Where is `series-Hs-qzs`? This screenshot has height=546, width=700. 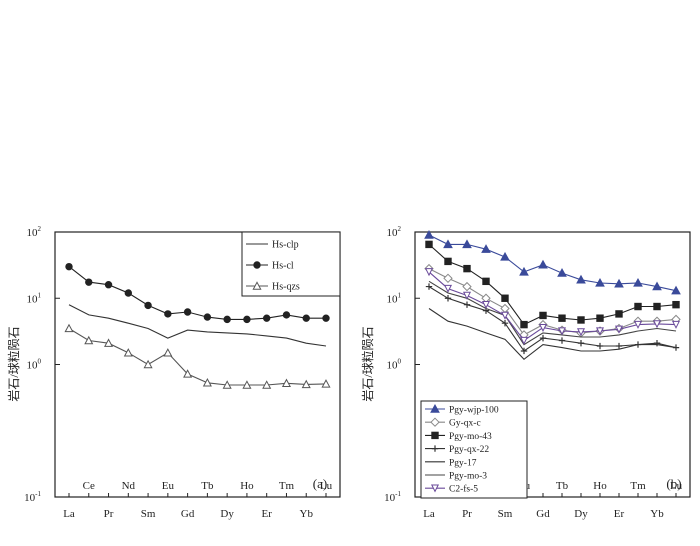 series-Hs-qzs is located at coordinates (197, 356).